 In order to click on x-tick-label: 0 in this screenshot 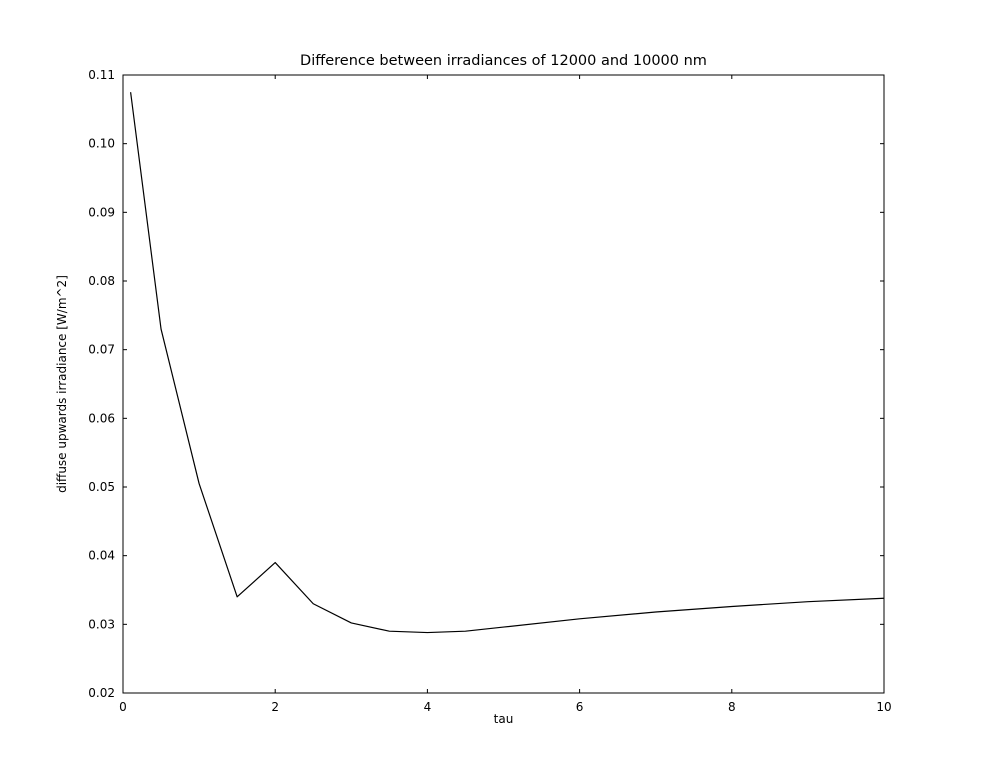, I will do `click(123, 707)`.